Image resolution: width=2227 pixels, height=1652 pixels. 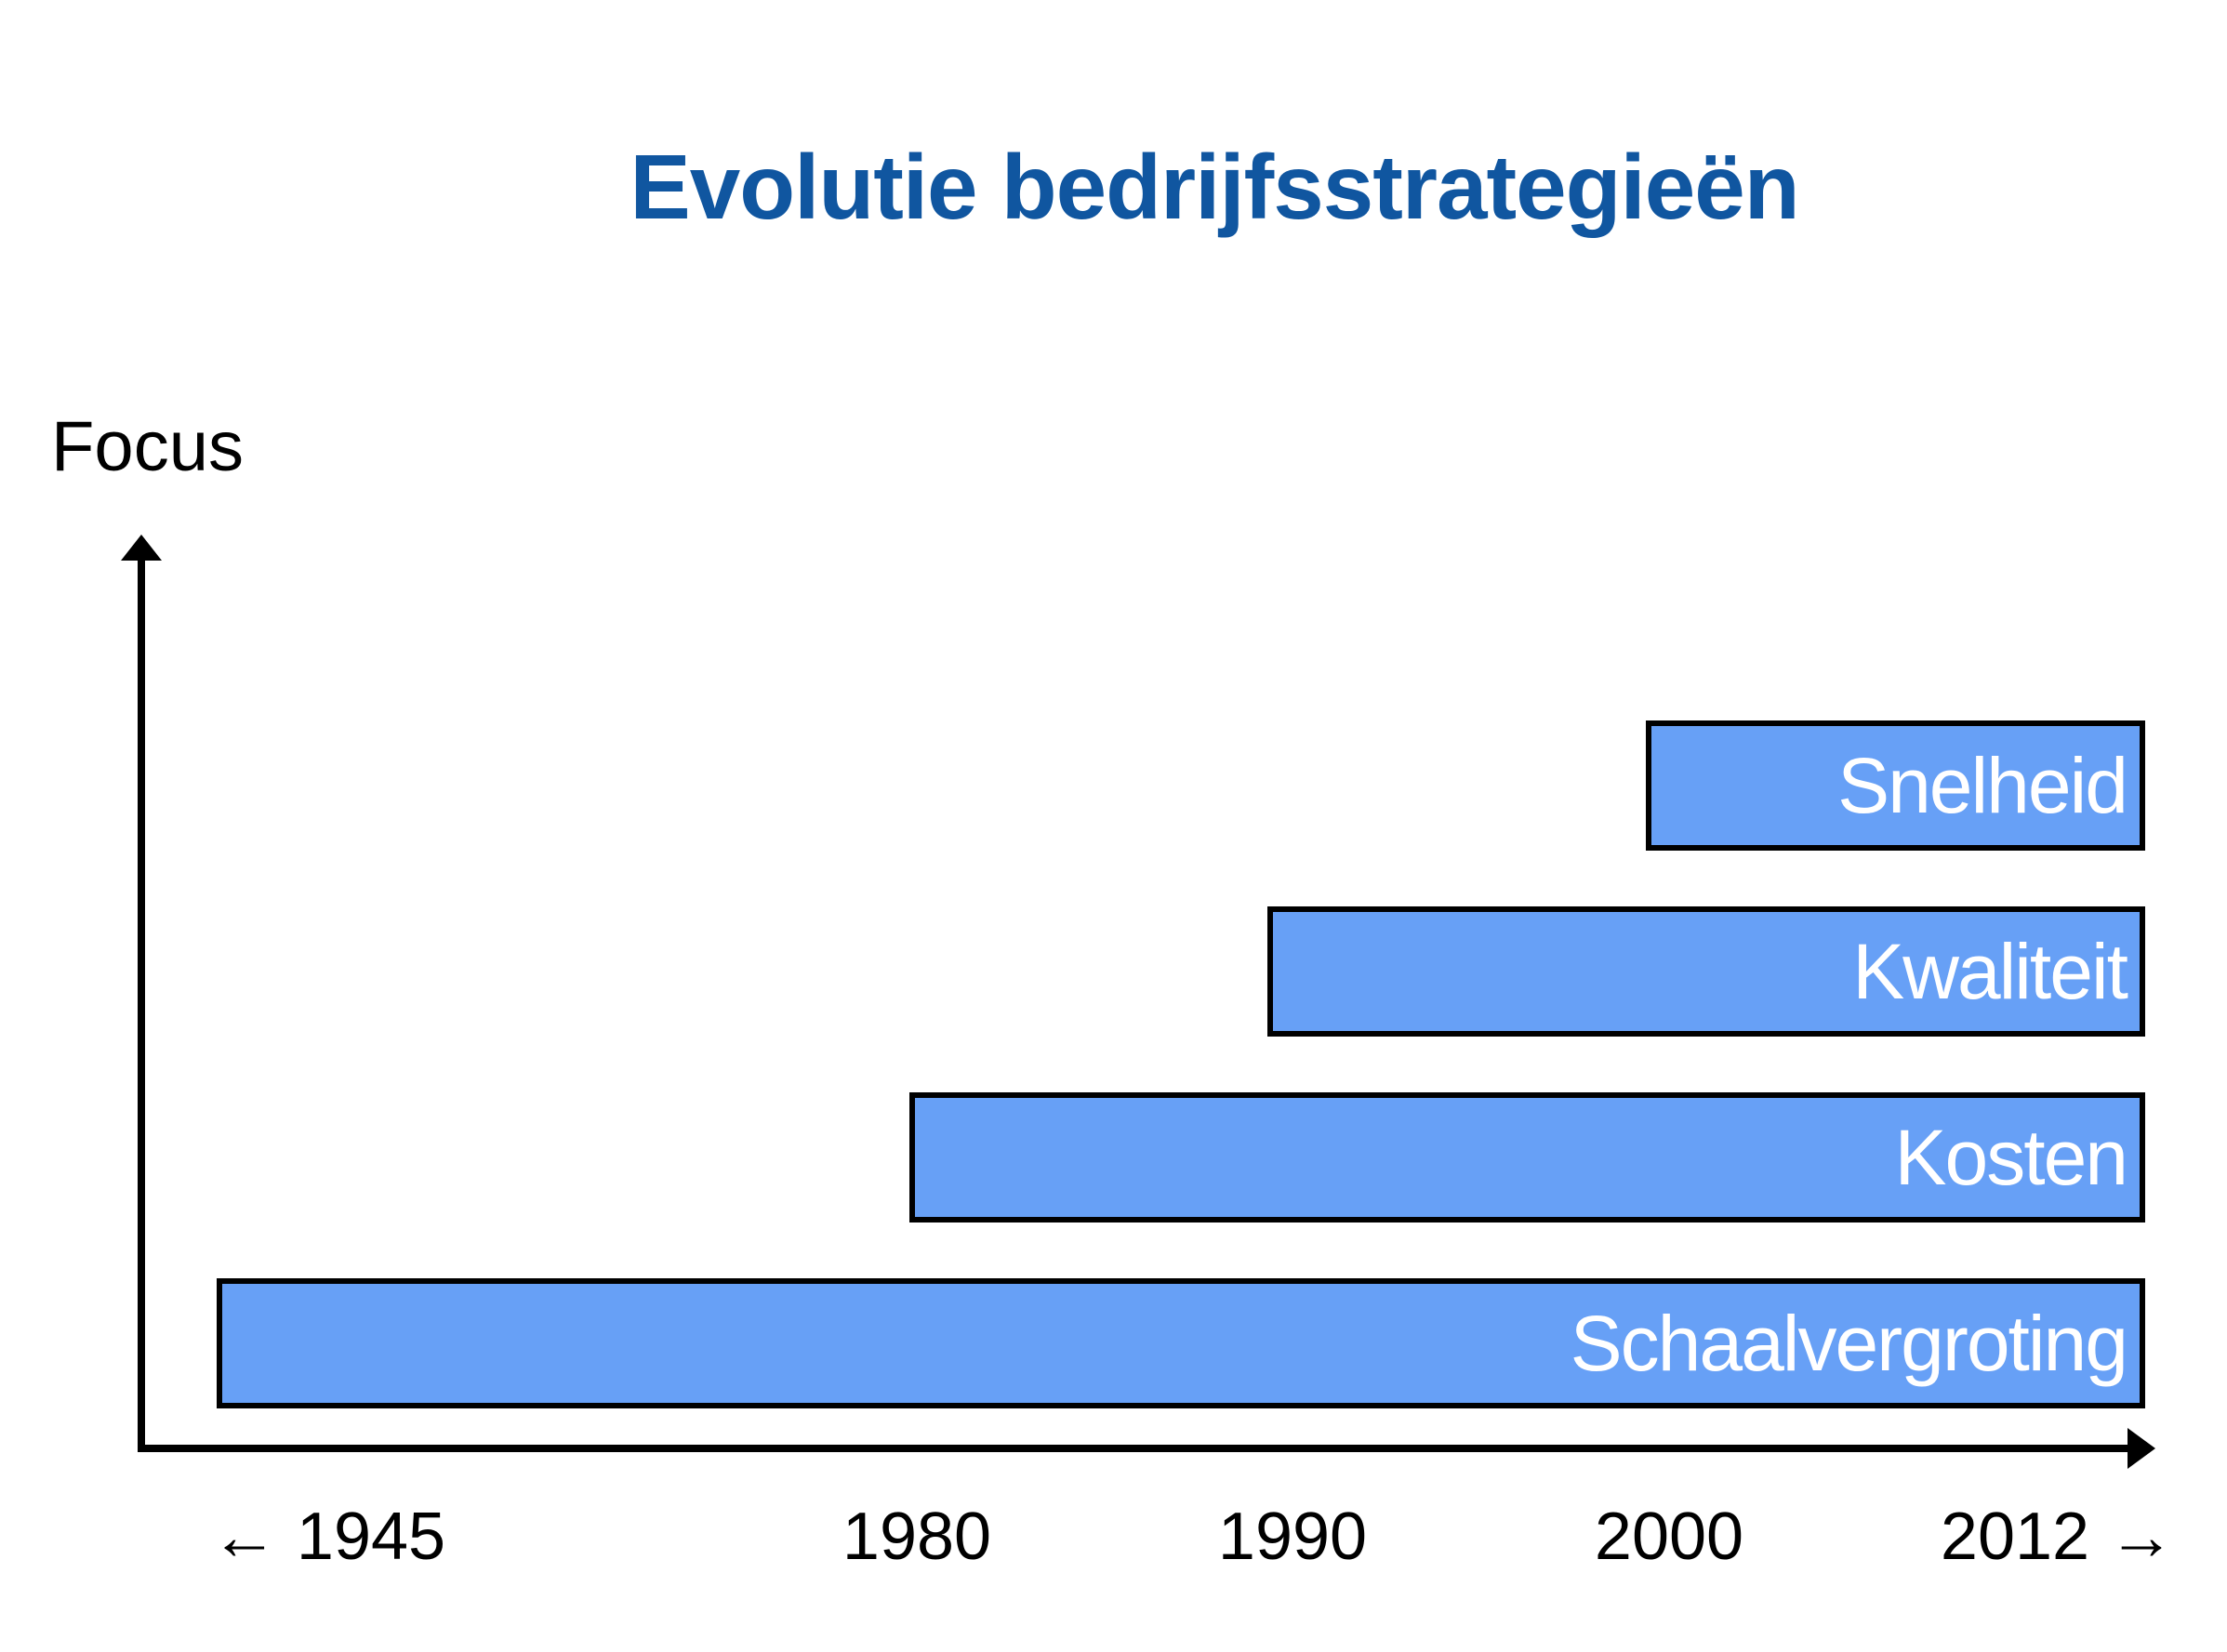 What do you see at coordinates (1849, 1343) in the screenshot?
I see `bar-label: Schaalvergroting` at bounding box center [1849, 1343].